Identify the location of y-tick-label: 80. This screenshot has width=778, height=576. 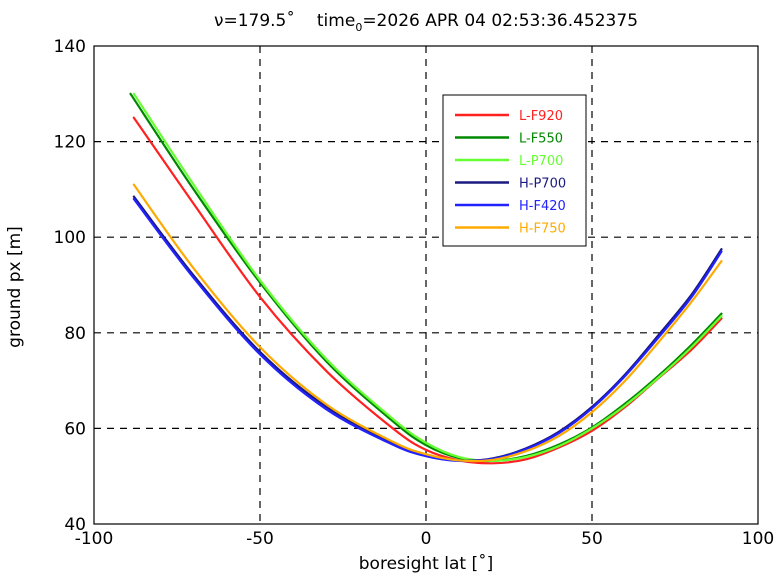
(75, 334).